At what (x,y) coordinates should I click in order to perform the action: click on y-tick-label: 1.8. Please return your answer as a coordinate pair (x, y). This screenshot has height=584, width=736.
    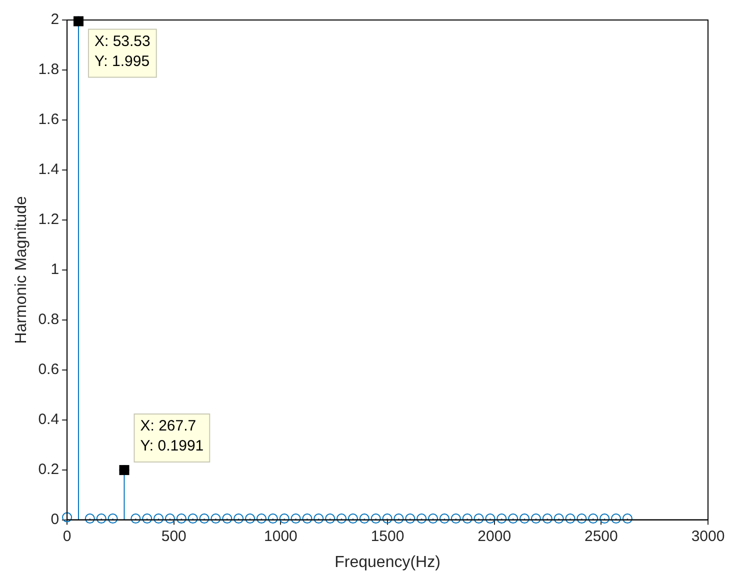
    Looking at the image, I should click on (49, 69).